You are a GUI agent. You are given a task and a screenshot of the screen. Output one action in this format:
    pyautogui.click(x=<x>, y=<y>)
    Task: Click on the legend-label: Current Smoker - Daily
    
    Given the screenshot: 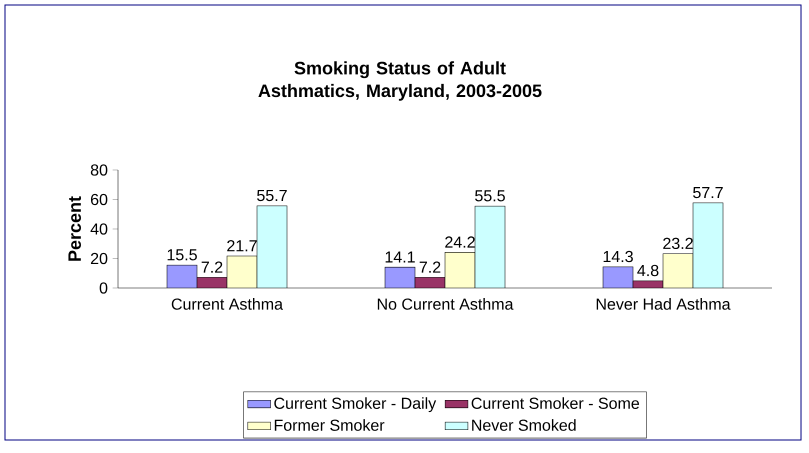 What is the action you would take?
    pyautogui.click(x=355, y=404)
    